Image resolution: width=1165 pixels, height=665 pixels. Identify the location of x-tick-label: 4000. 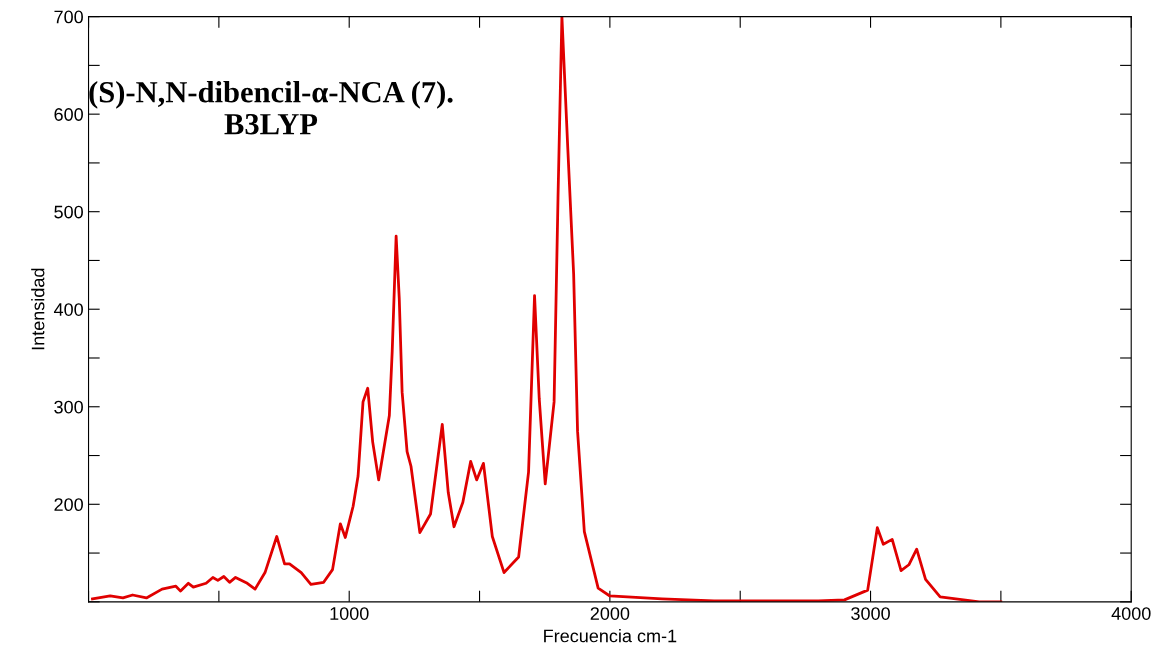
(1131, 613).